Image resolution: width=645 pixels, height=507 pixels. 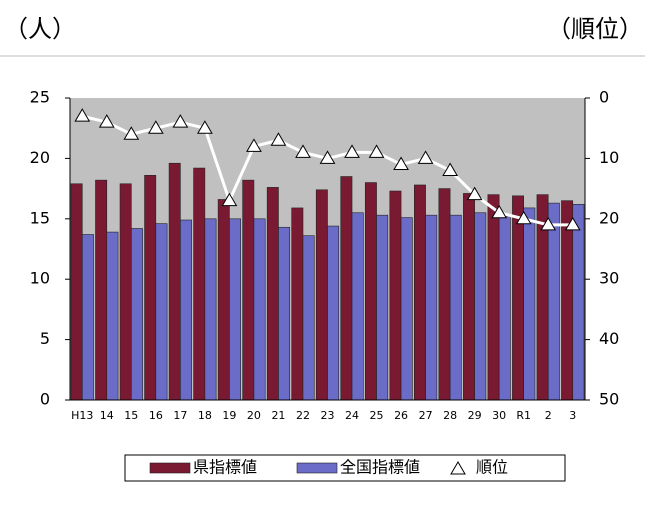 What do you see at coordinates (377, 415) in the screenshot?
I see `x-tick-label: 25` at bounding box center [377, 415].